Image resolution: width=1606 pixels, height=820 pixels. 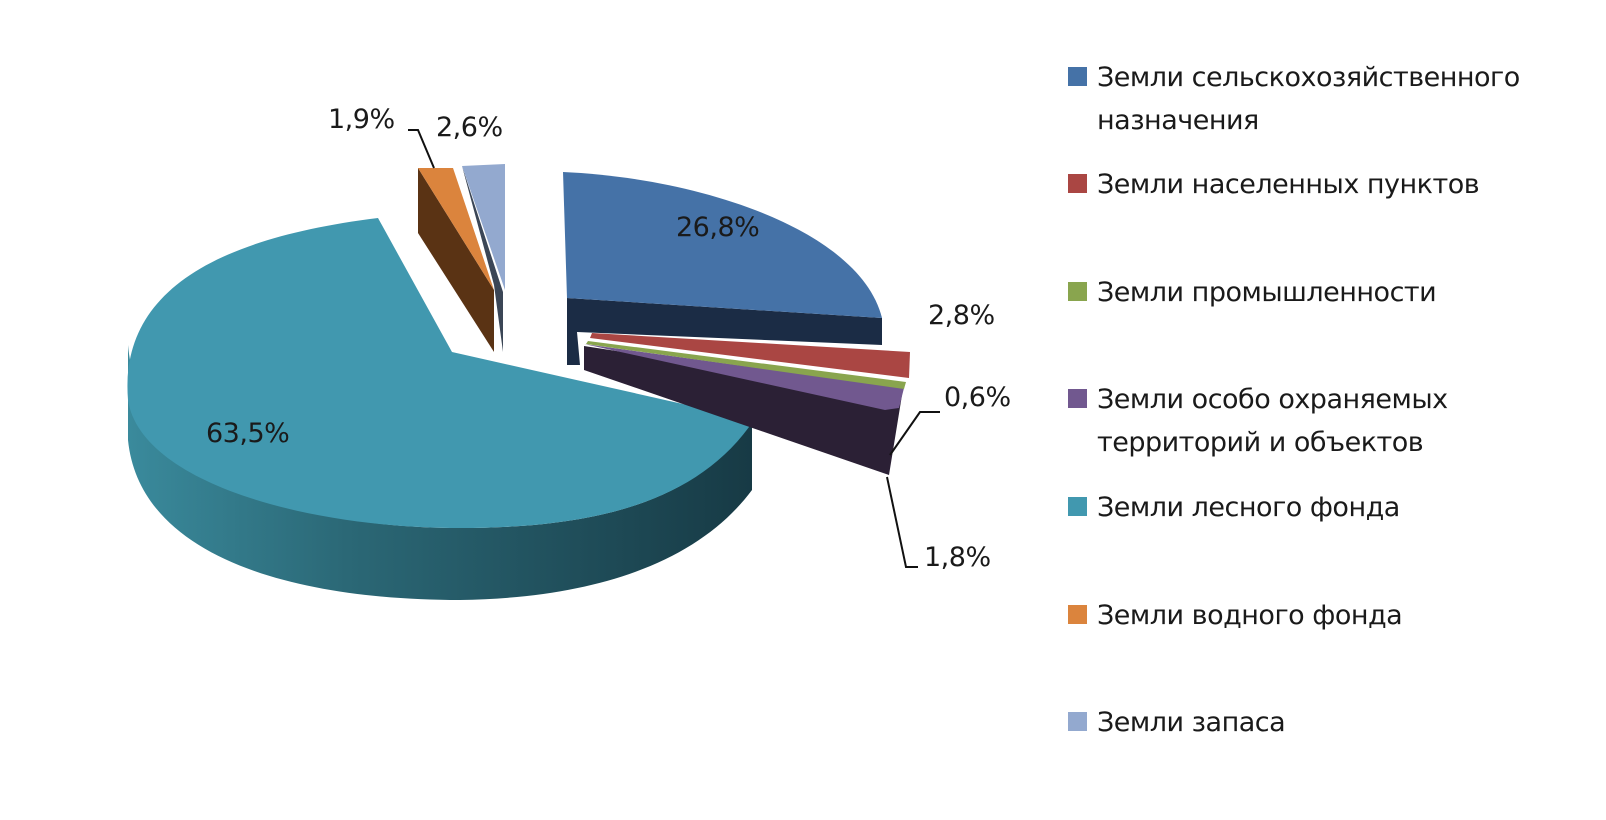 I want to click on legend-label: Земли населенных пунктов, so click(x=1288, y=184).